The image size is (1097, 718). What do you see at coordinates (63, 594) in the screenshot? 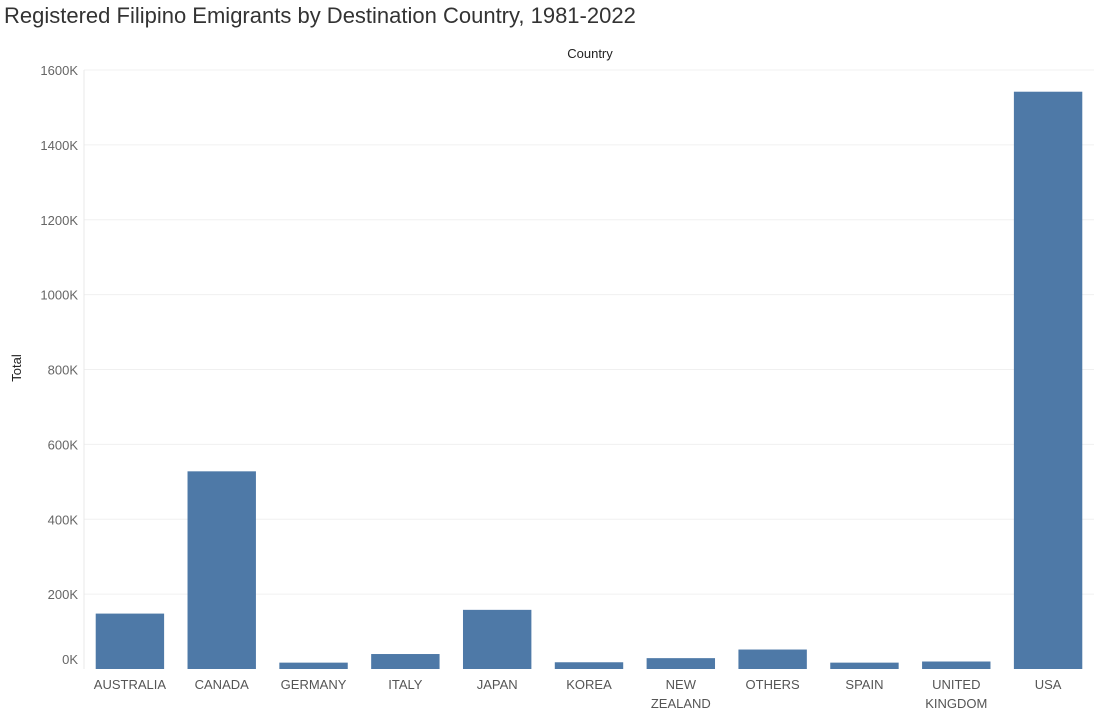
I see `y-tick-label: 200K` at bounding box center [63, 594].